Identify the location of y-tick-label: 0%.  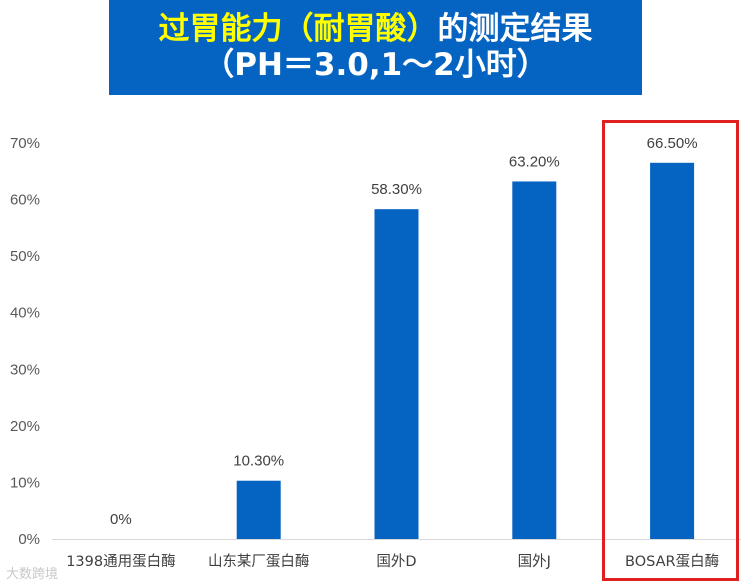
(29, 539).